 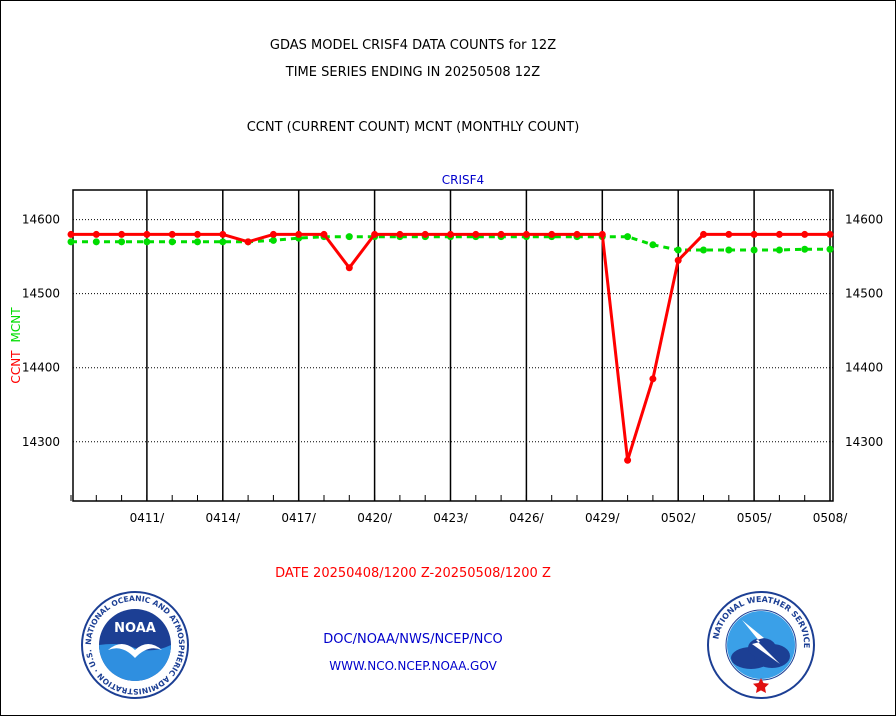 I want to click on y-tick-label-left: 14400, so click(x=41, y=368).